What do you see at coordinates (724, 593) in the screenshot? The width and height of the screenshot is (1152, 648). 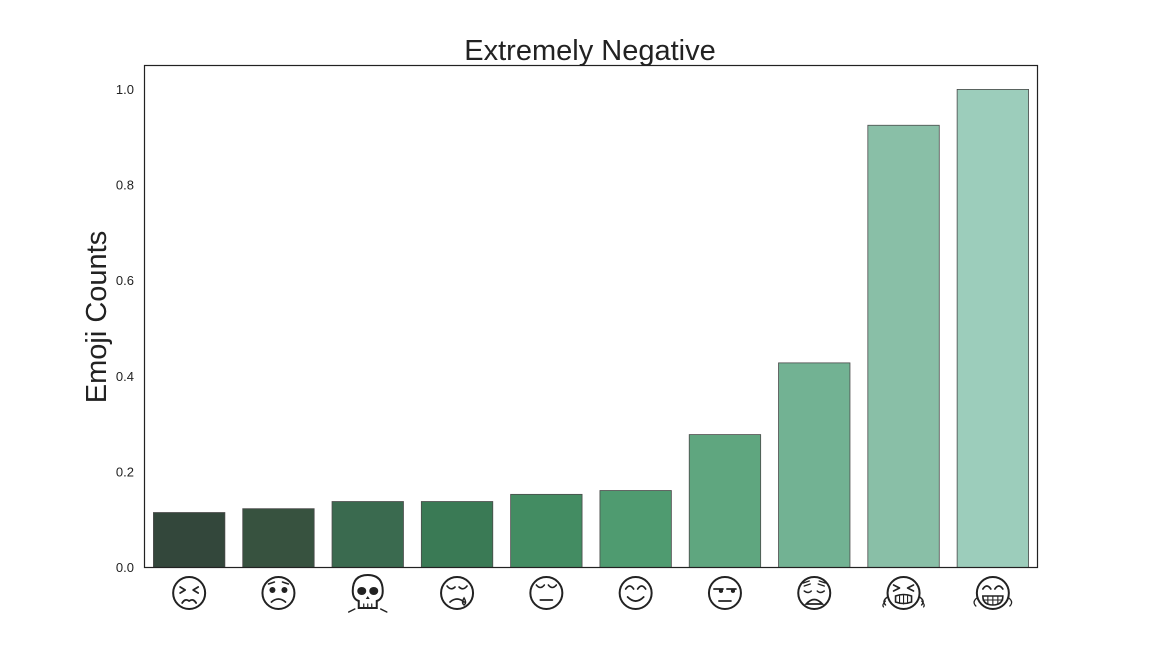 I see `unamused-face-icon` at bounding box center [724, 593].